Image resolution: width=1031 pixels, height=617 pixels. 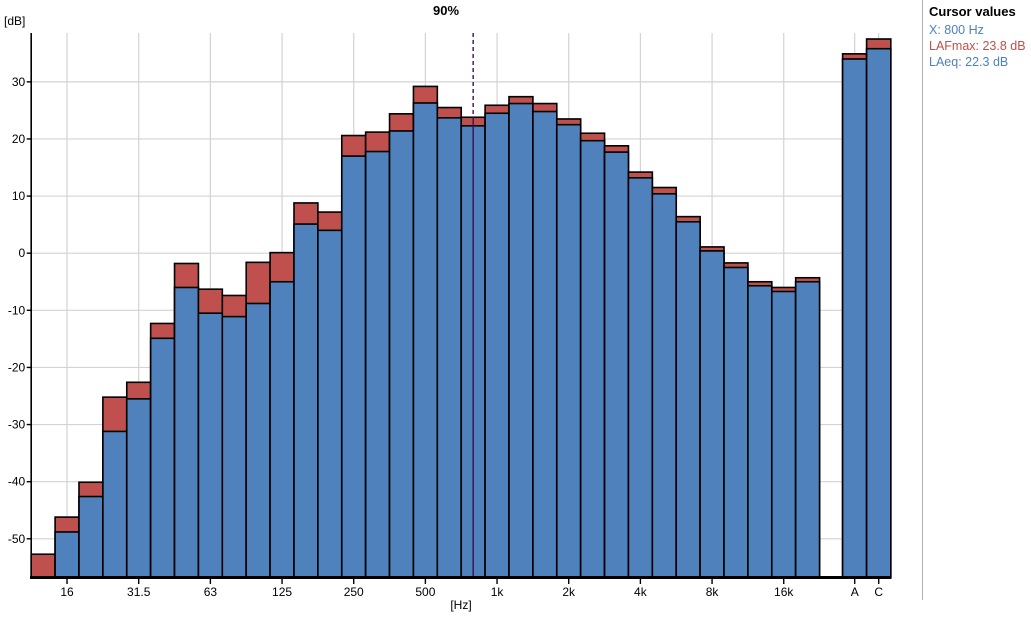 I want to click on bar-1k, so click(x=497, y=341).